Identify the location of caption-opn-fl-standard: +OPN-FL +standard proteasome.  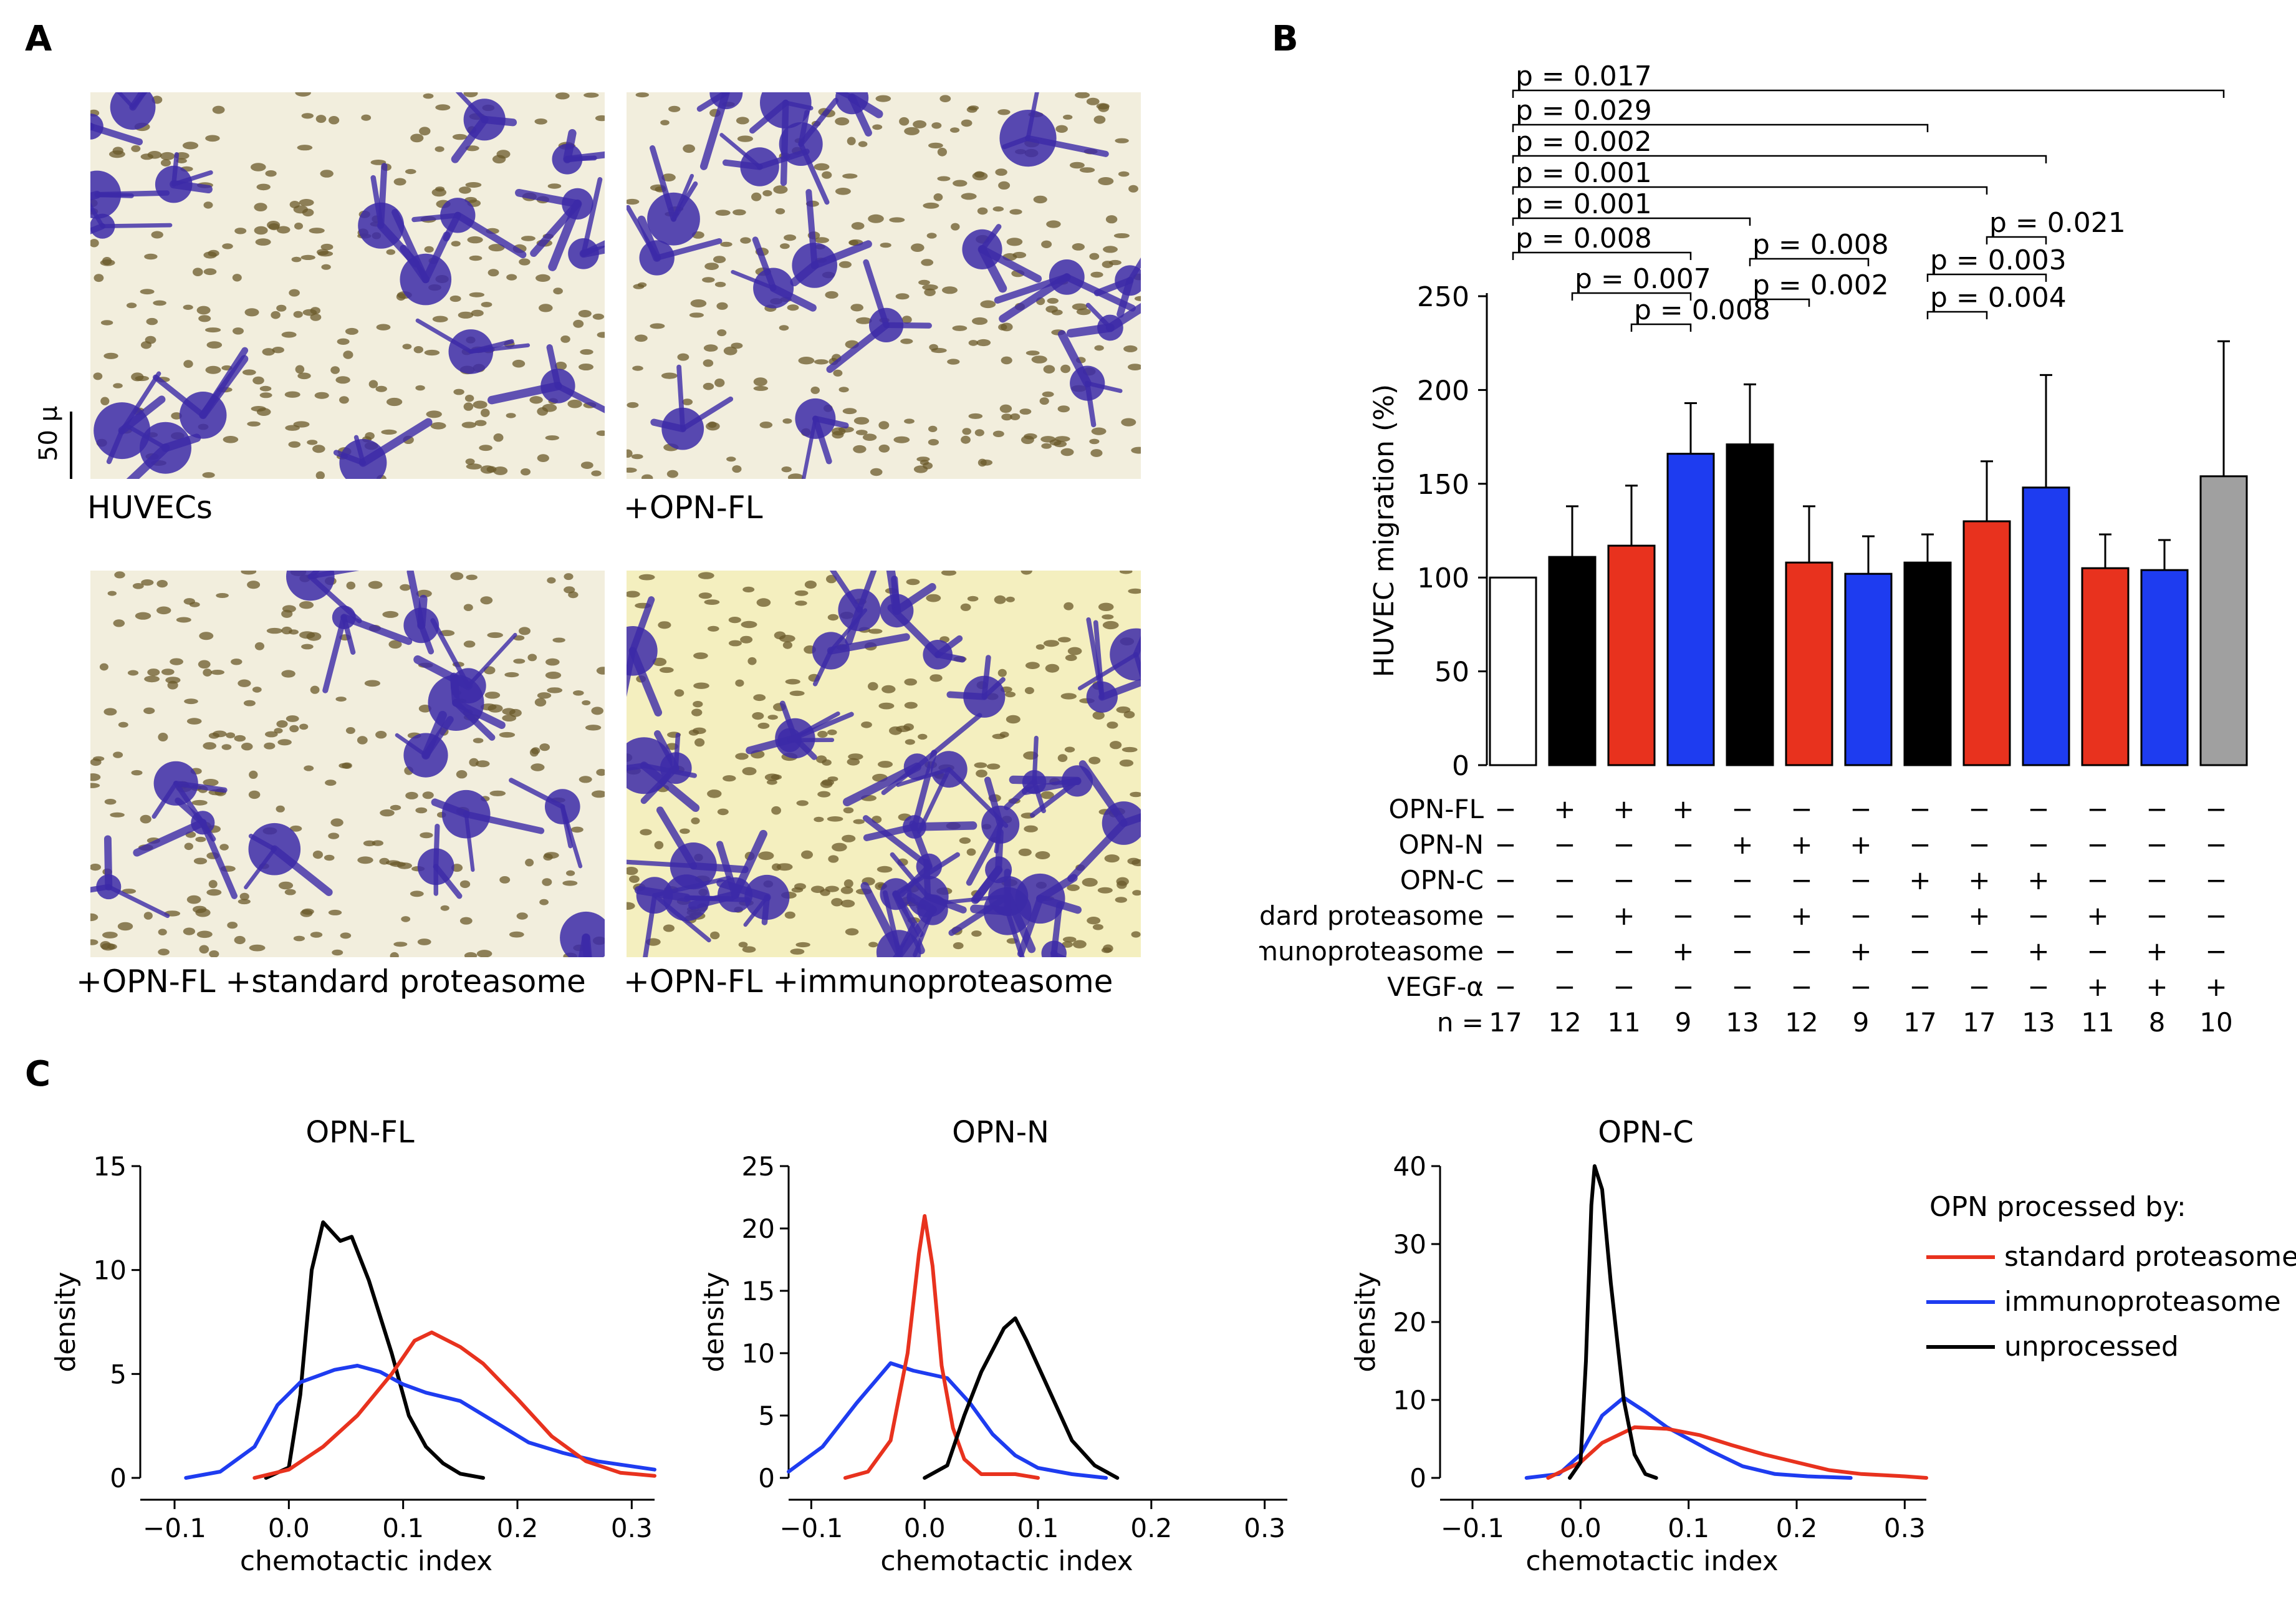
(331, 982).